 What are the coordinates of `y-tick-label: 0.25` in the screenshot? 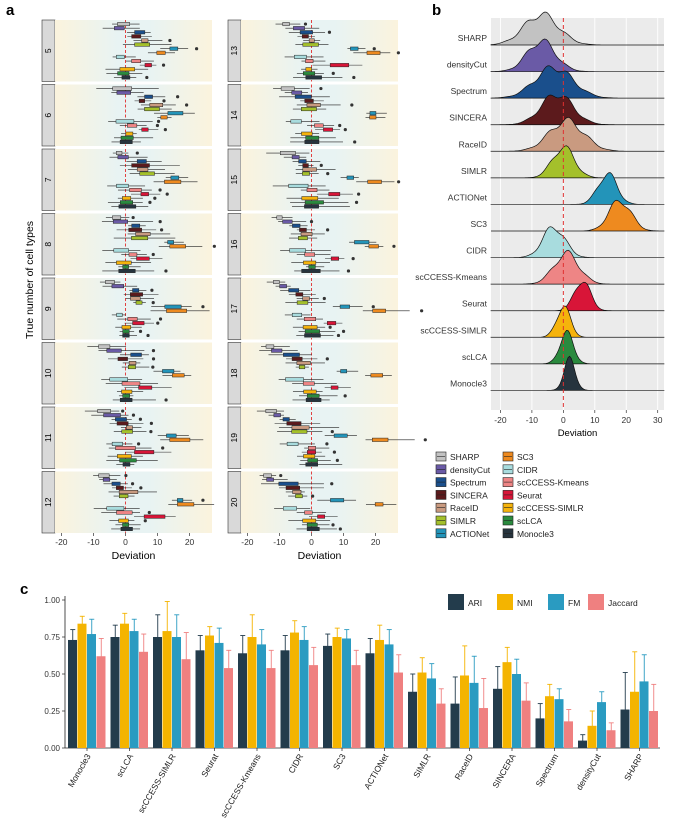 It's located at (52, 711).